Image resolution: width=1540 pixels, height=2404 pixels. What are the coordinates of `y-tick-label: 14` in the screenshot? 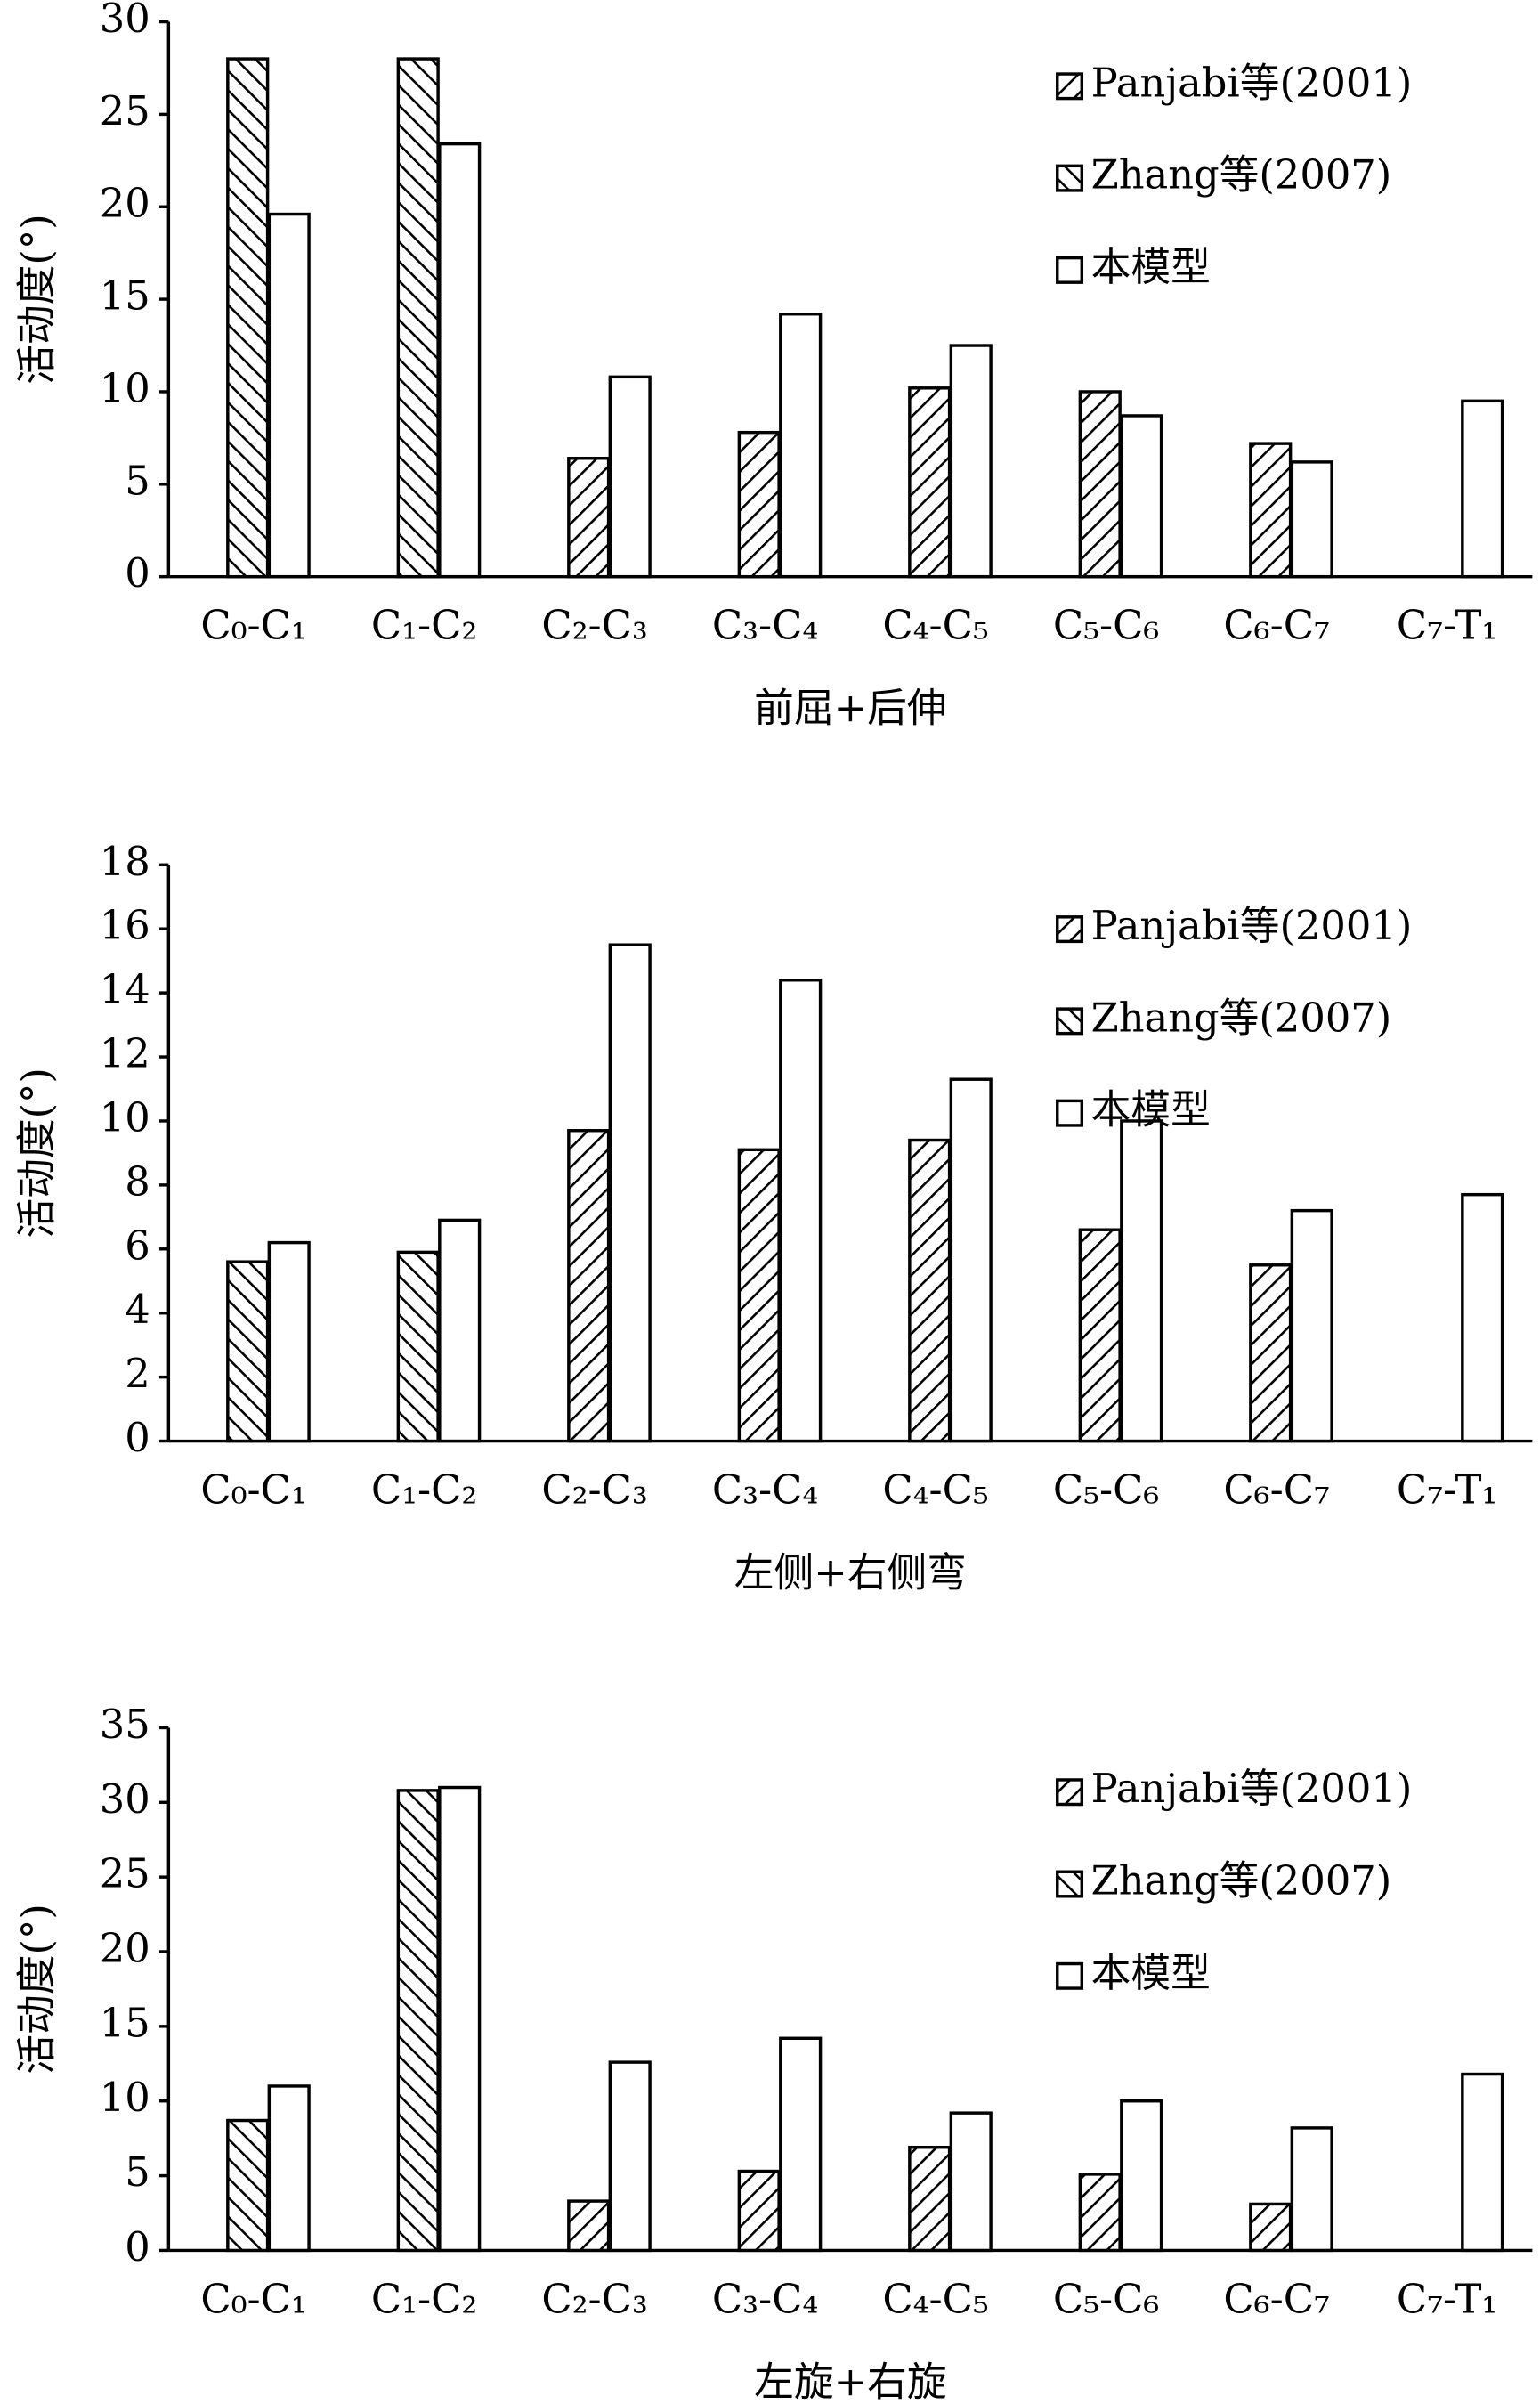 It's located at (125, 989).